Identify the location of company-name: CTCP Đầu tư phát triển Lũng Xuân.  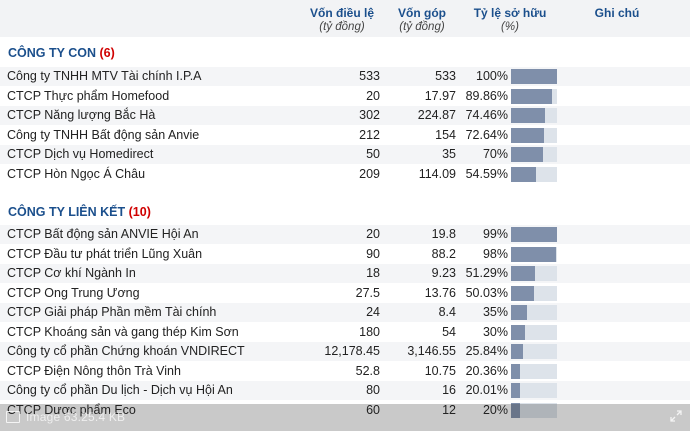
(105, 253).